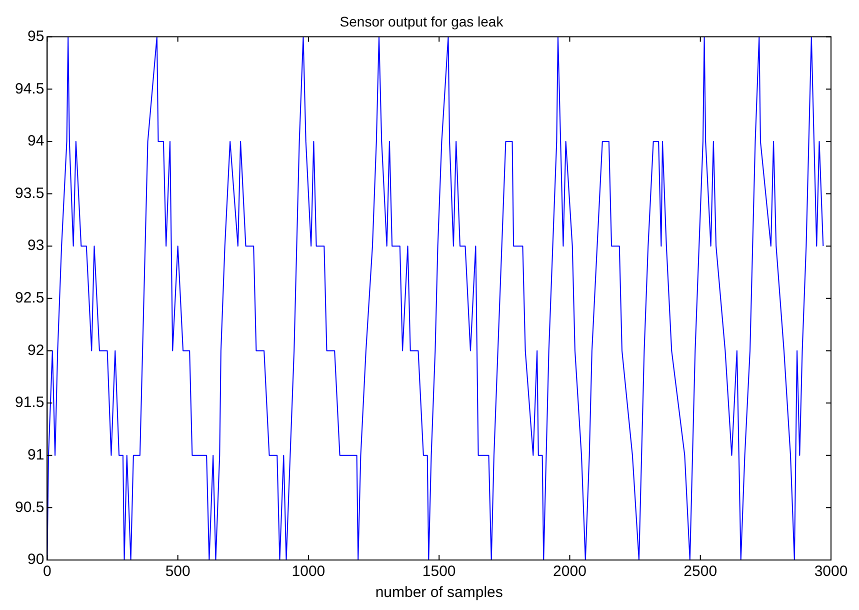 The image size is (859, 610). Describe the element at coordinates (831, 571) in the screenshot. I see `x-tick-label: 3000` at that location.